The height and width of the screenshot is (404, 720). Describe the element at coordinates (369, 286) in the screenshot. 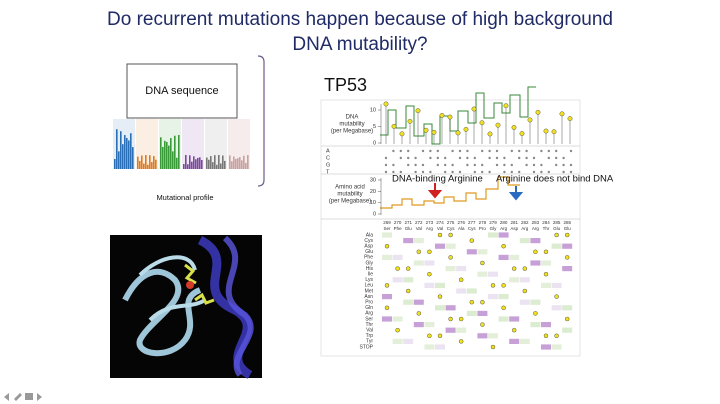

I see `amino-acid-label: Leu` at that location.